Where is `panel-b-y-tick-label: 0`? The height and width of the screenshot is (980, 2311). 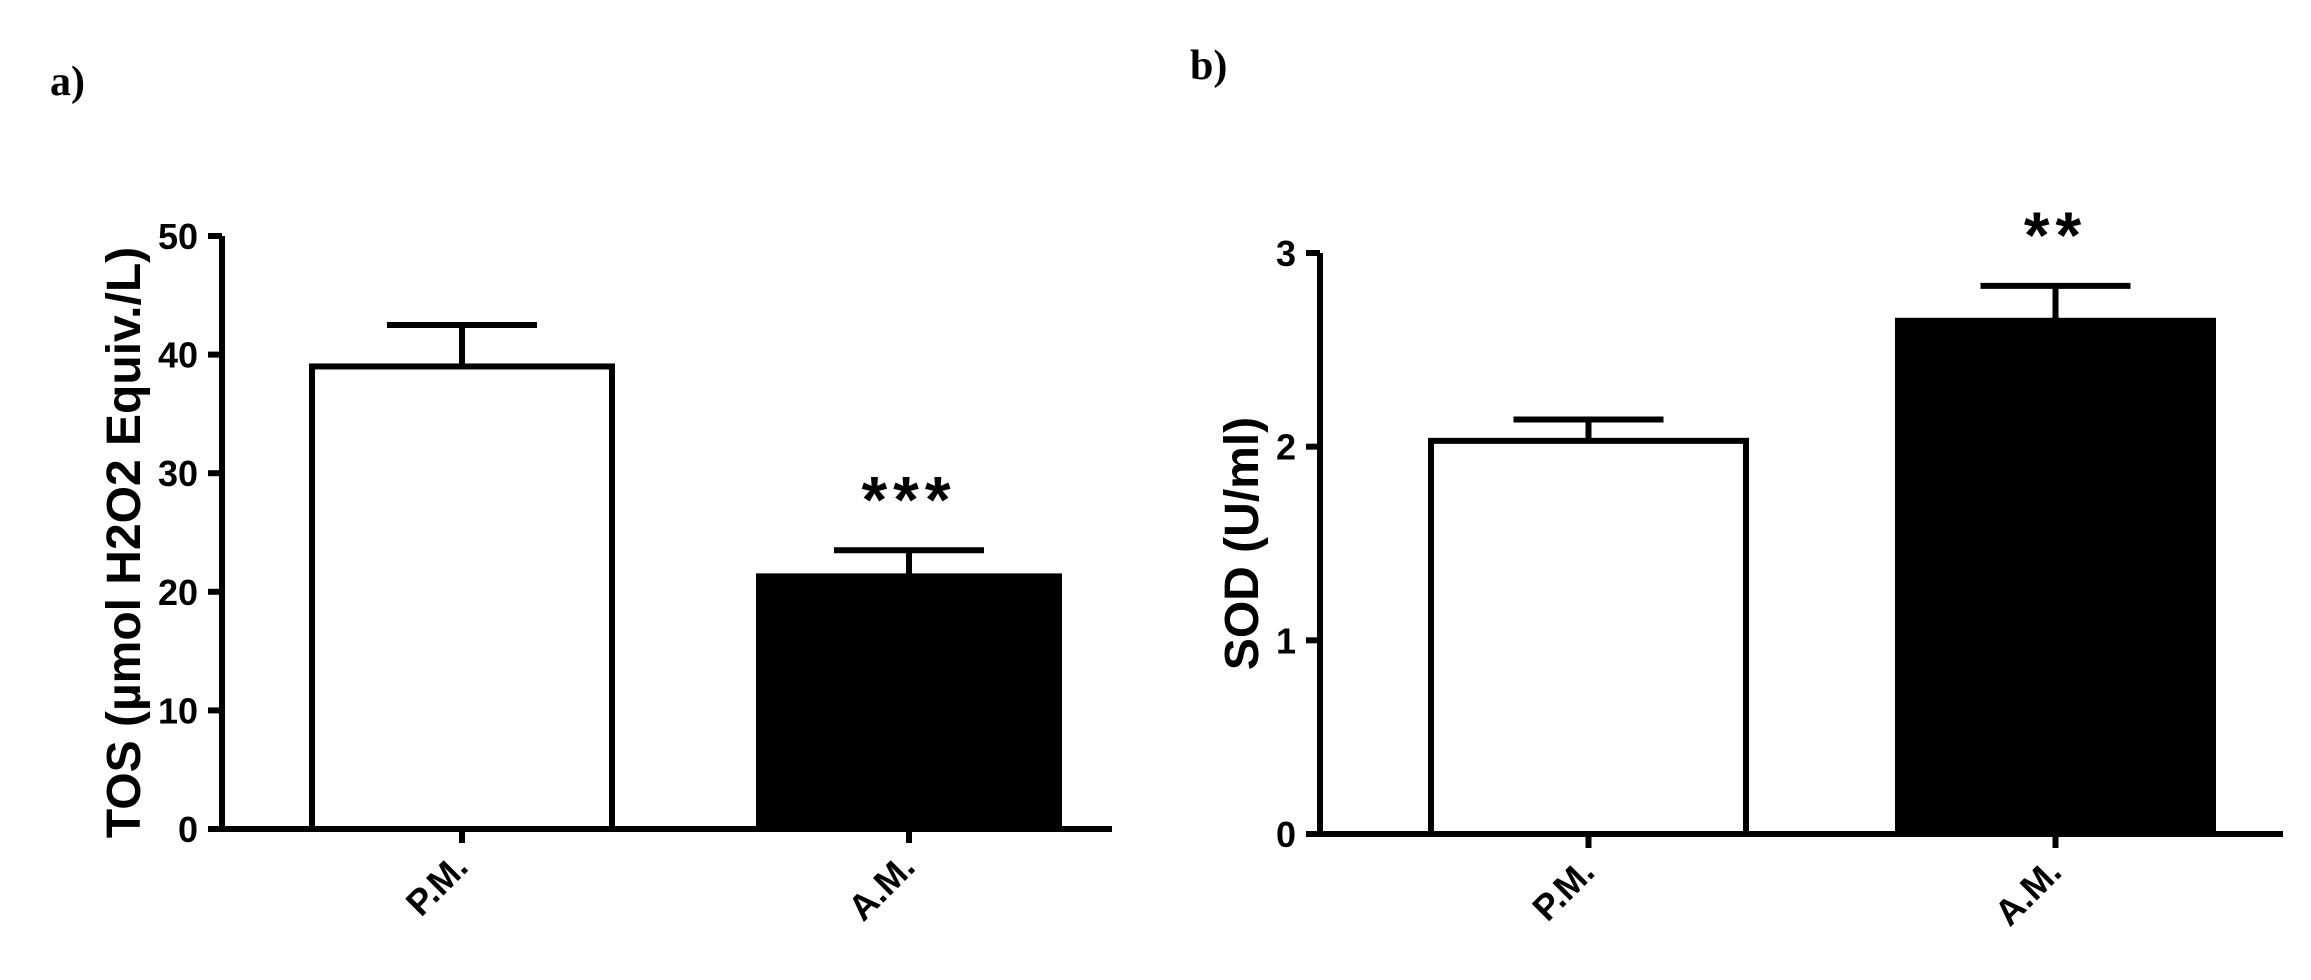 panel-b-y-tick-label: 0 is located at coordinates (1286, 834).